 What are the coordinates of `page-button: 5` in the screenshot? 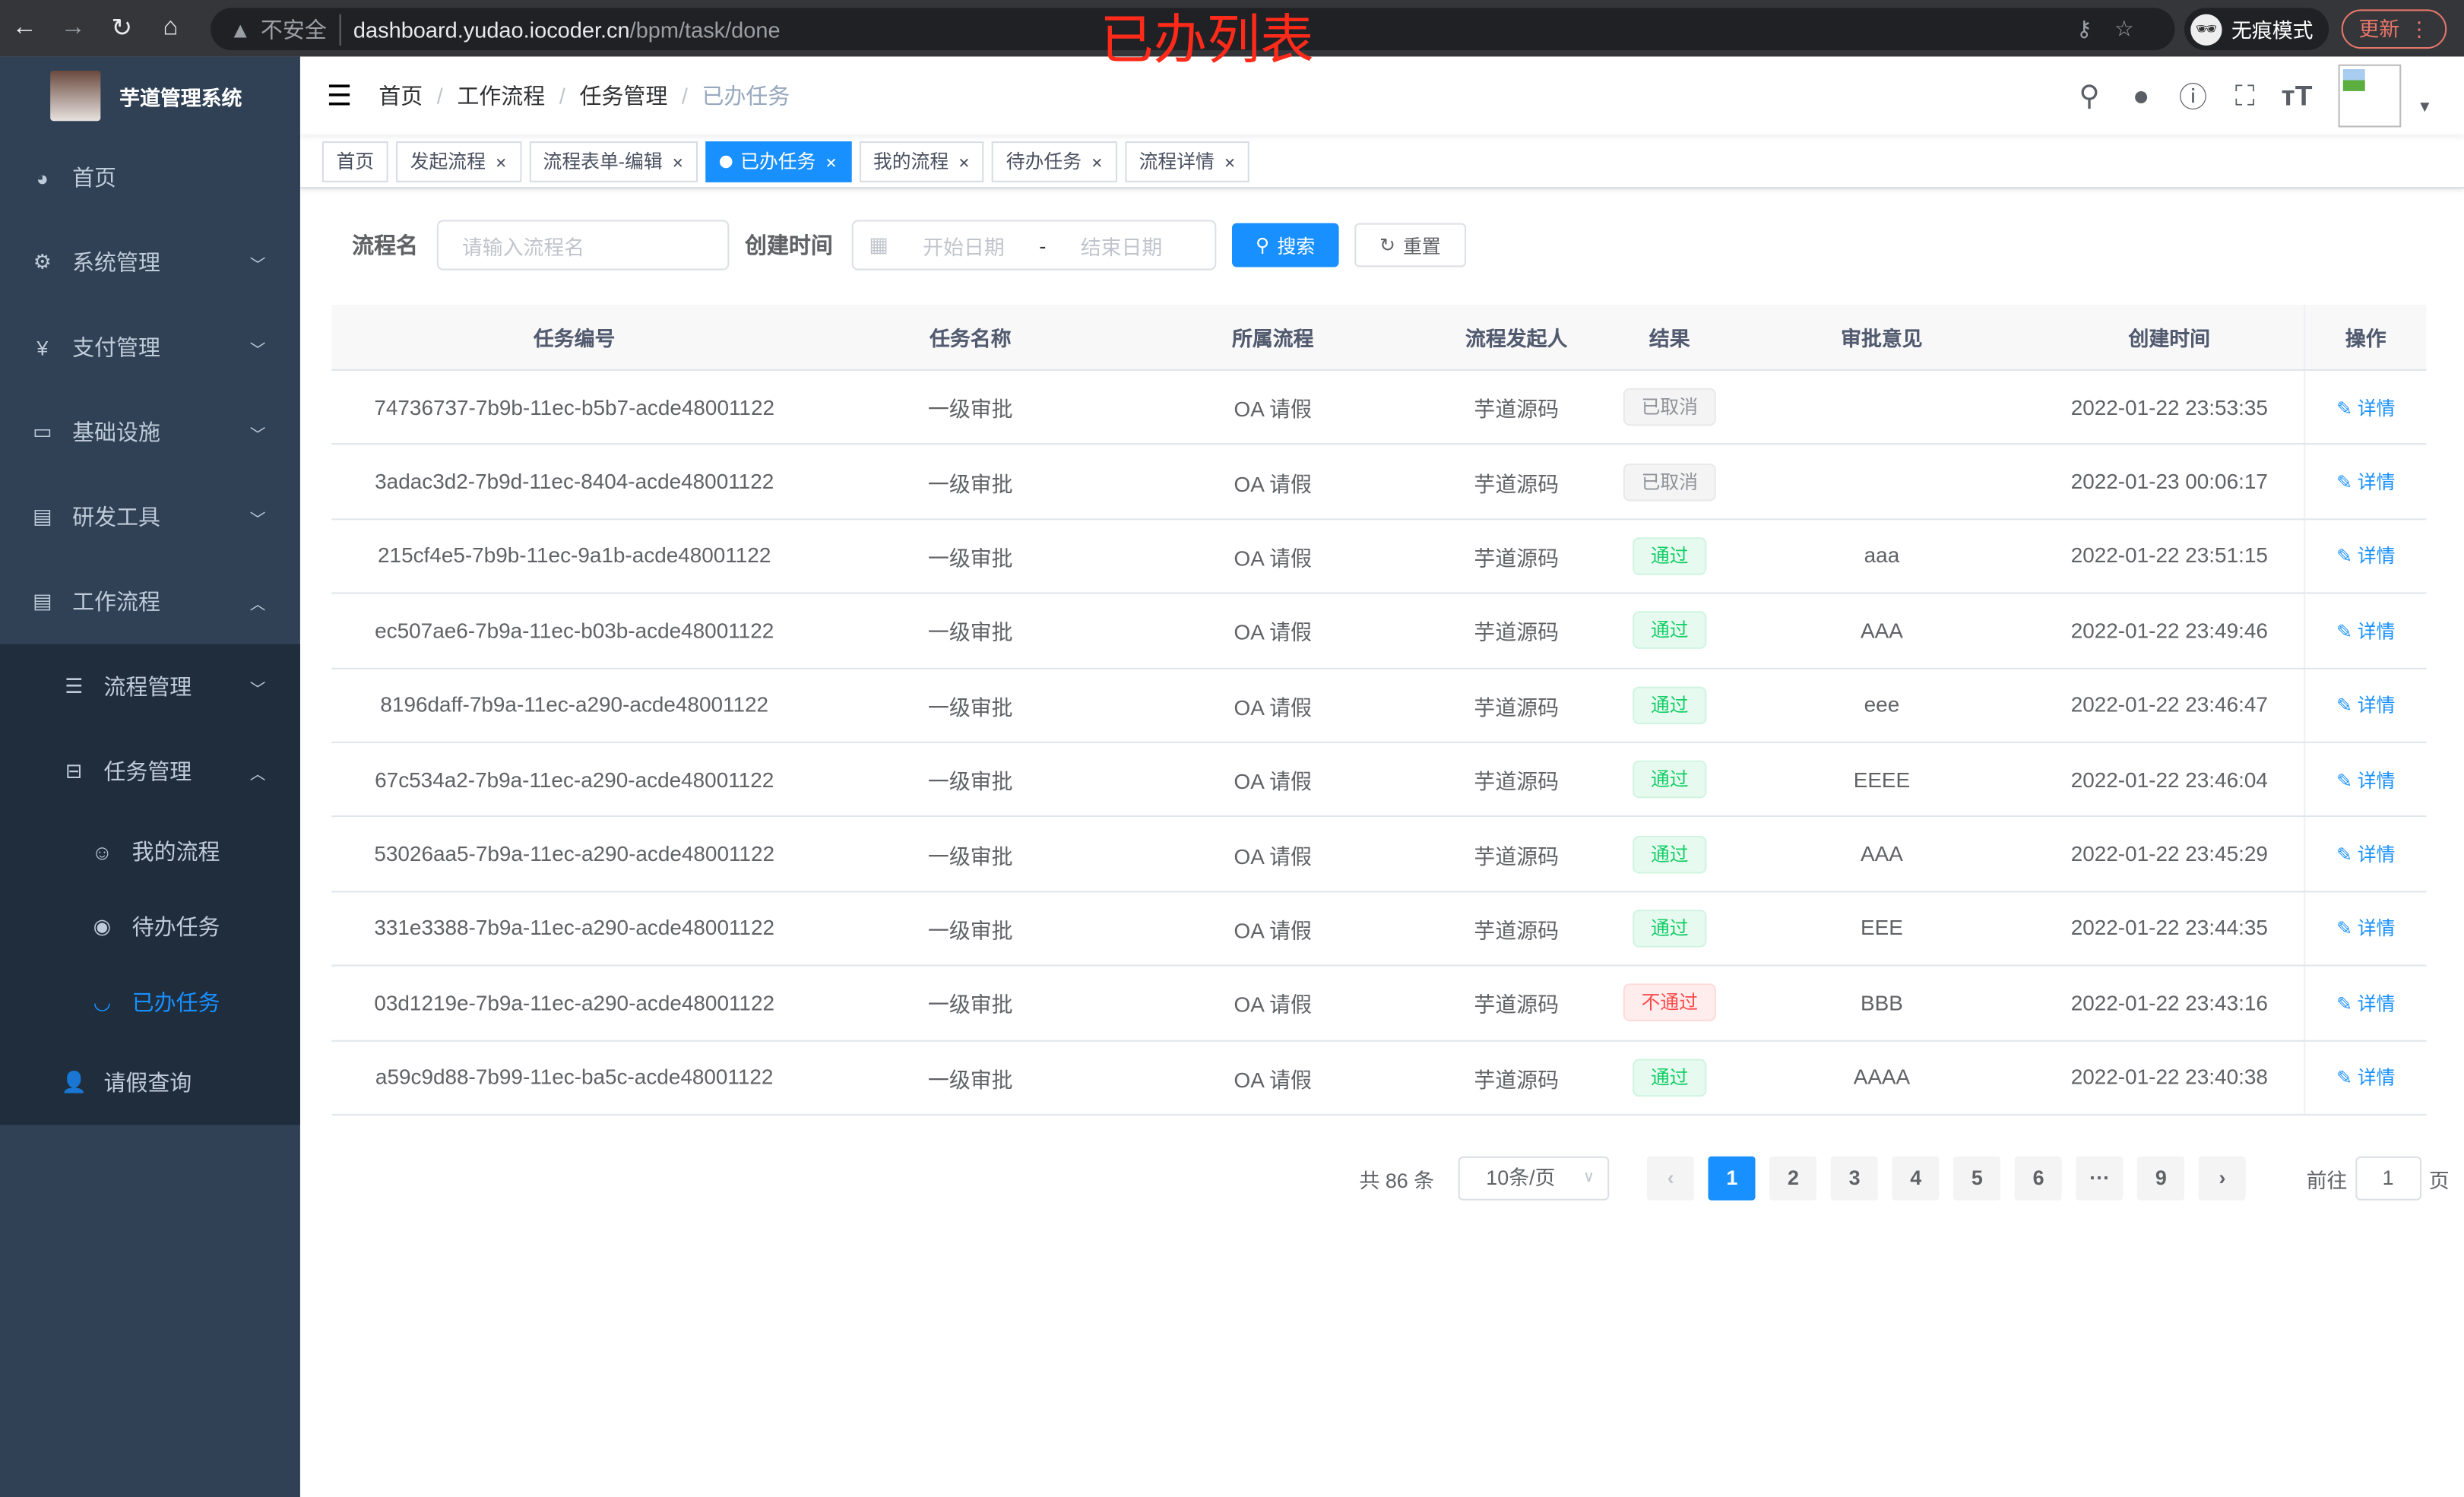 It's located at (1977, 1178).